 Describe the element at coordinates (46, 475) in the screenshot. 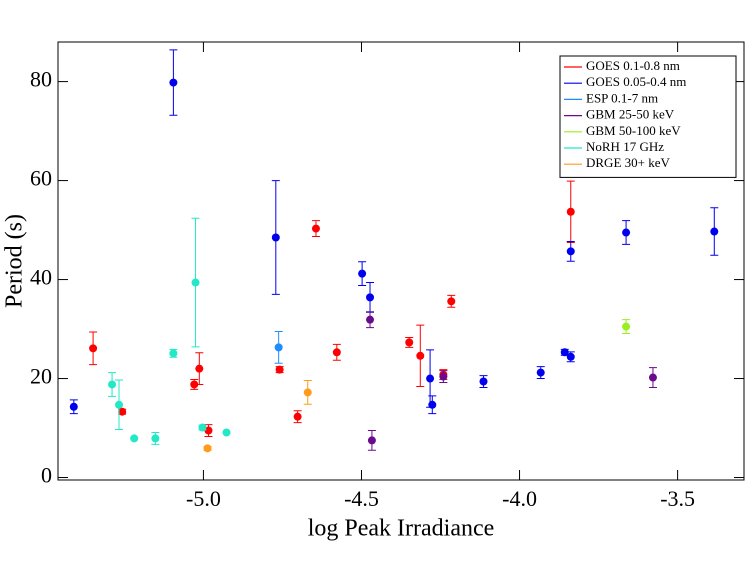

I see `y-tick-label: 0` at that location.